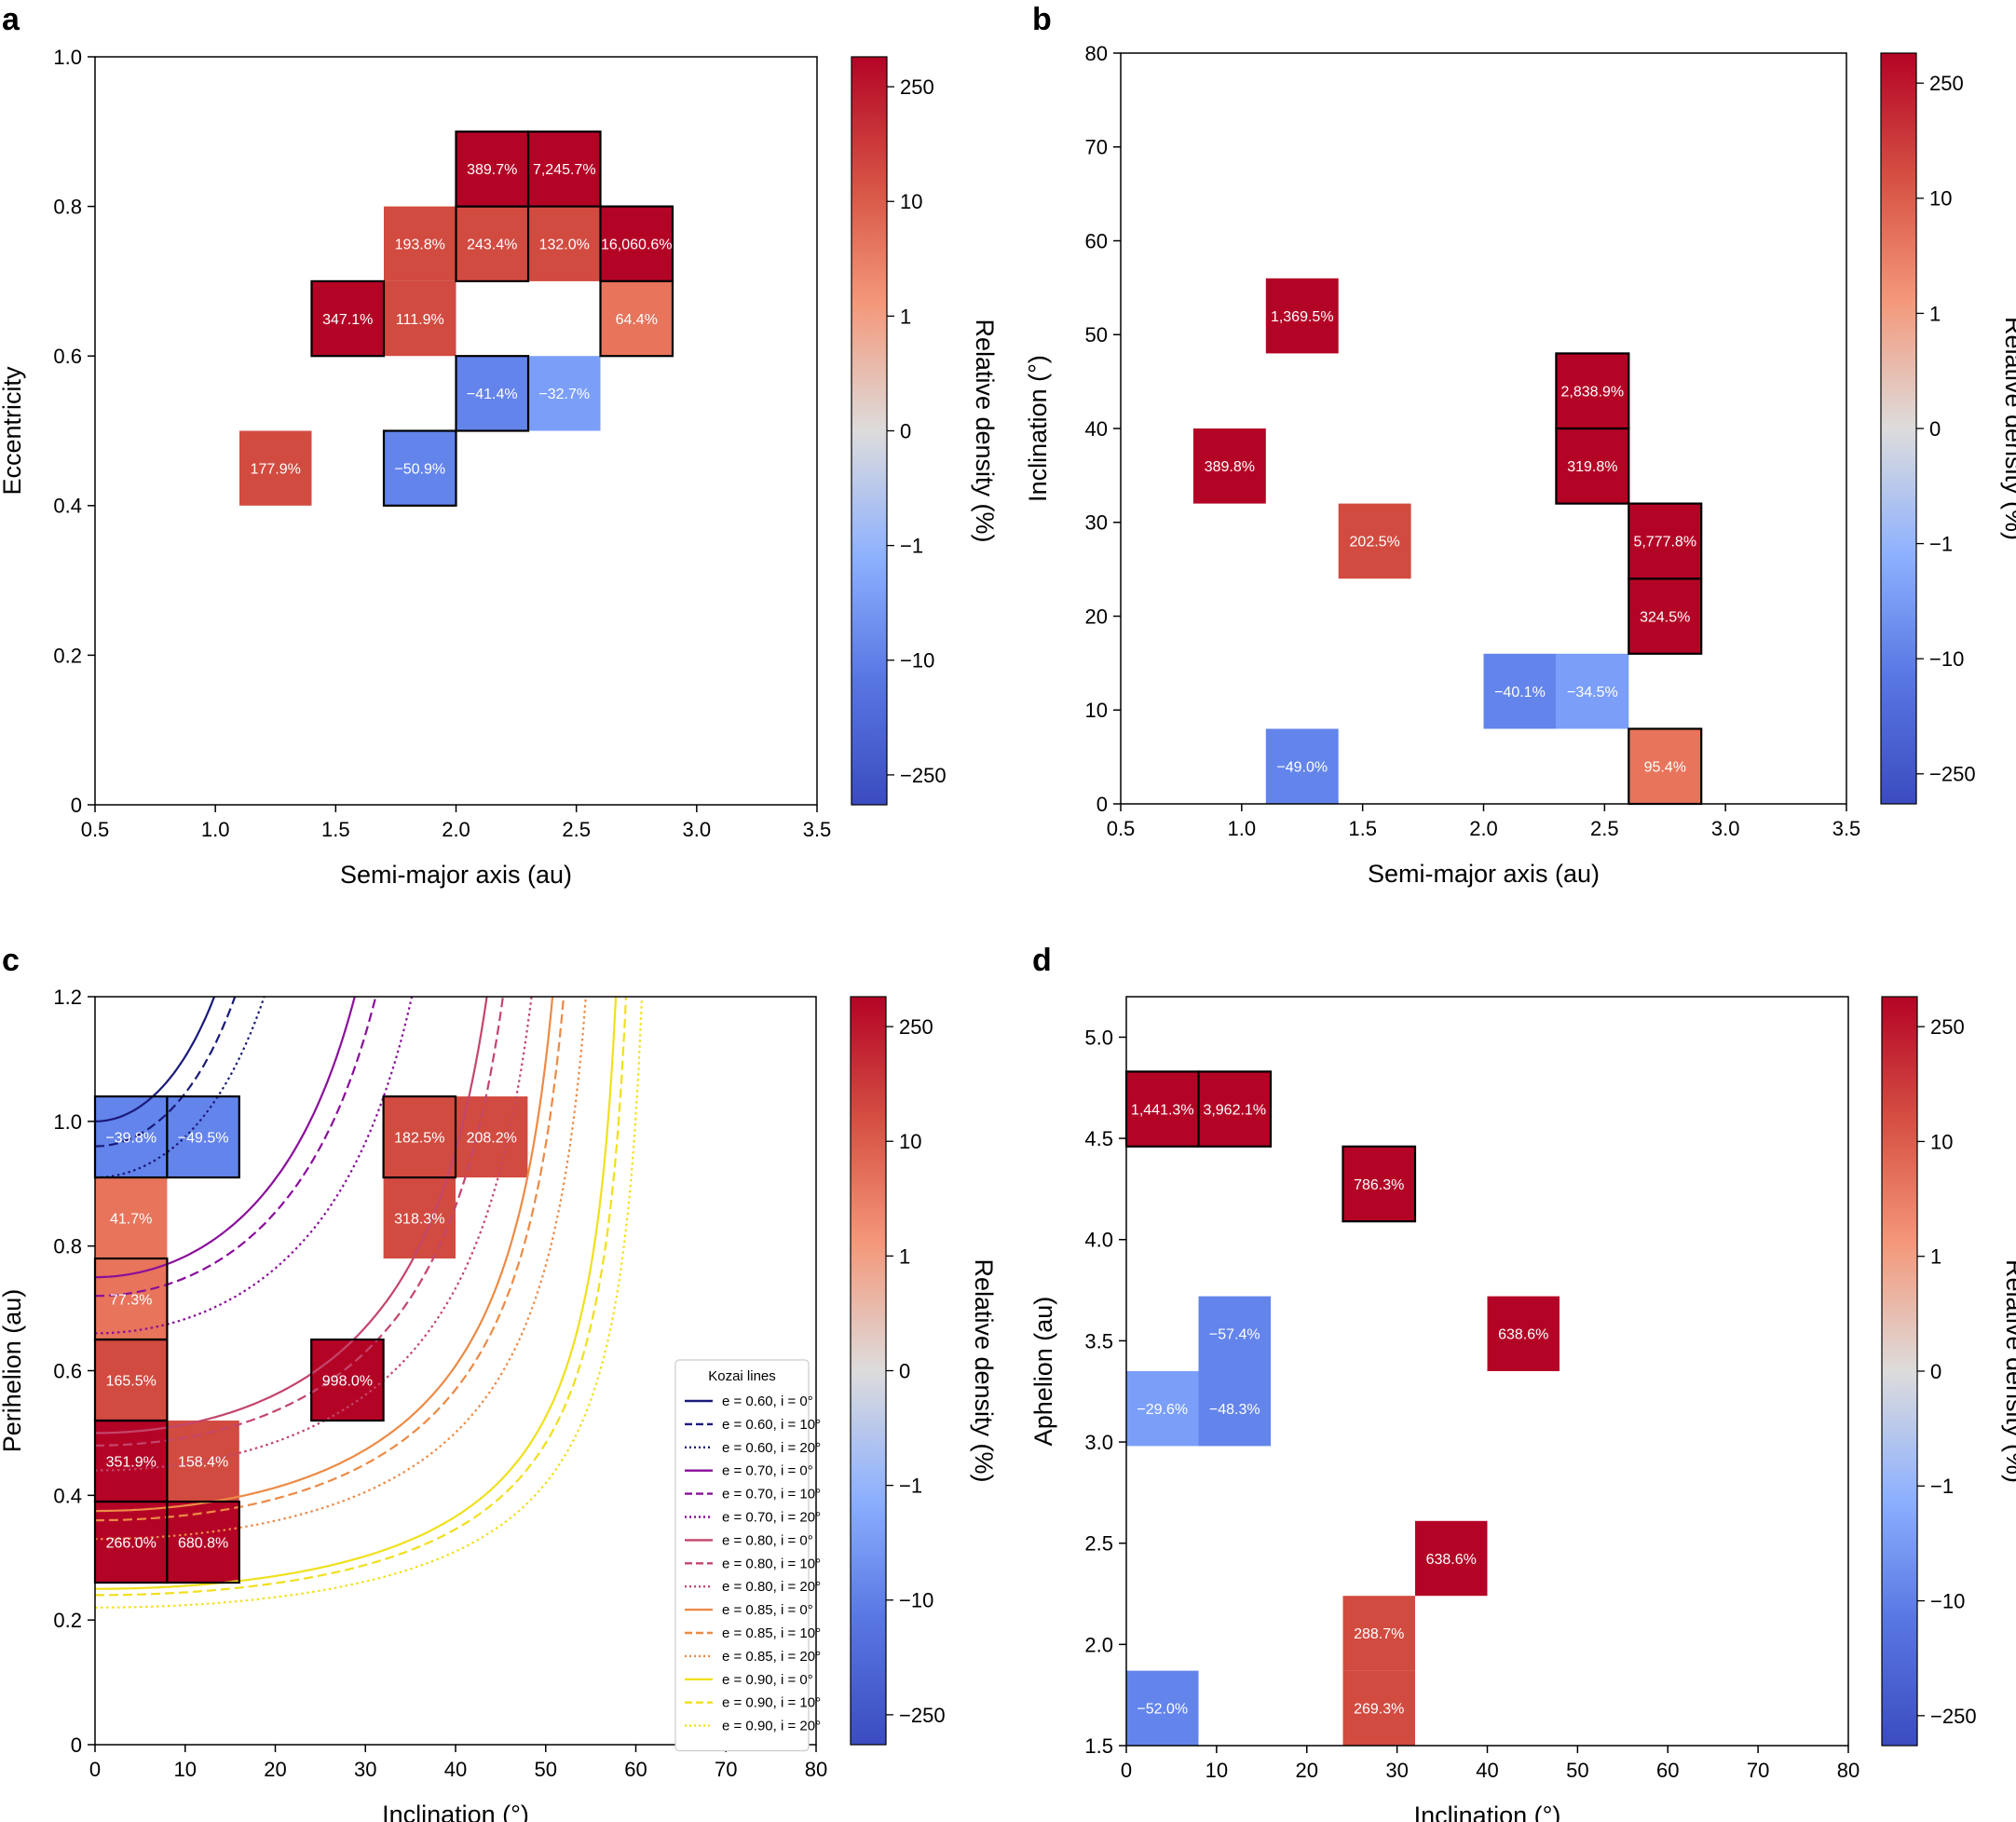 This screenshot has height=1822, width=2016. What do you see at coordinates (13, 1371) in the screenshot?
I see `y-axis-label: Perihelion (au)` at bounding box center [13, 1371].